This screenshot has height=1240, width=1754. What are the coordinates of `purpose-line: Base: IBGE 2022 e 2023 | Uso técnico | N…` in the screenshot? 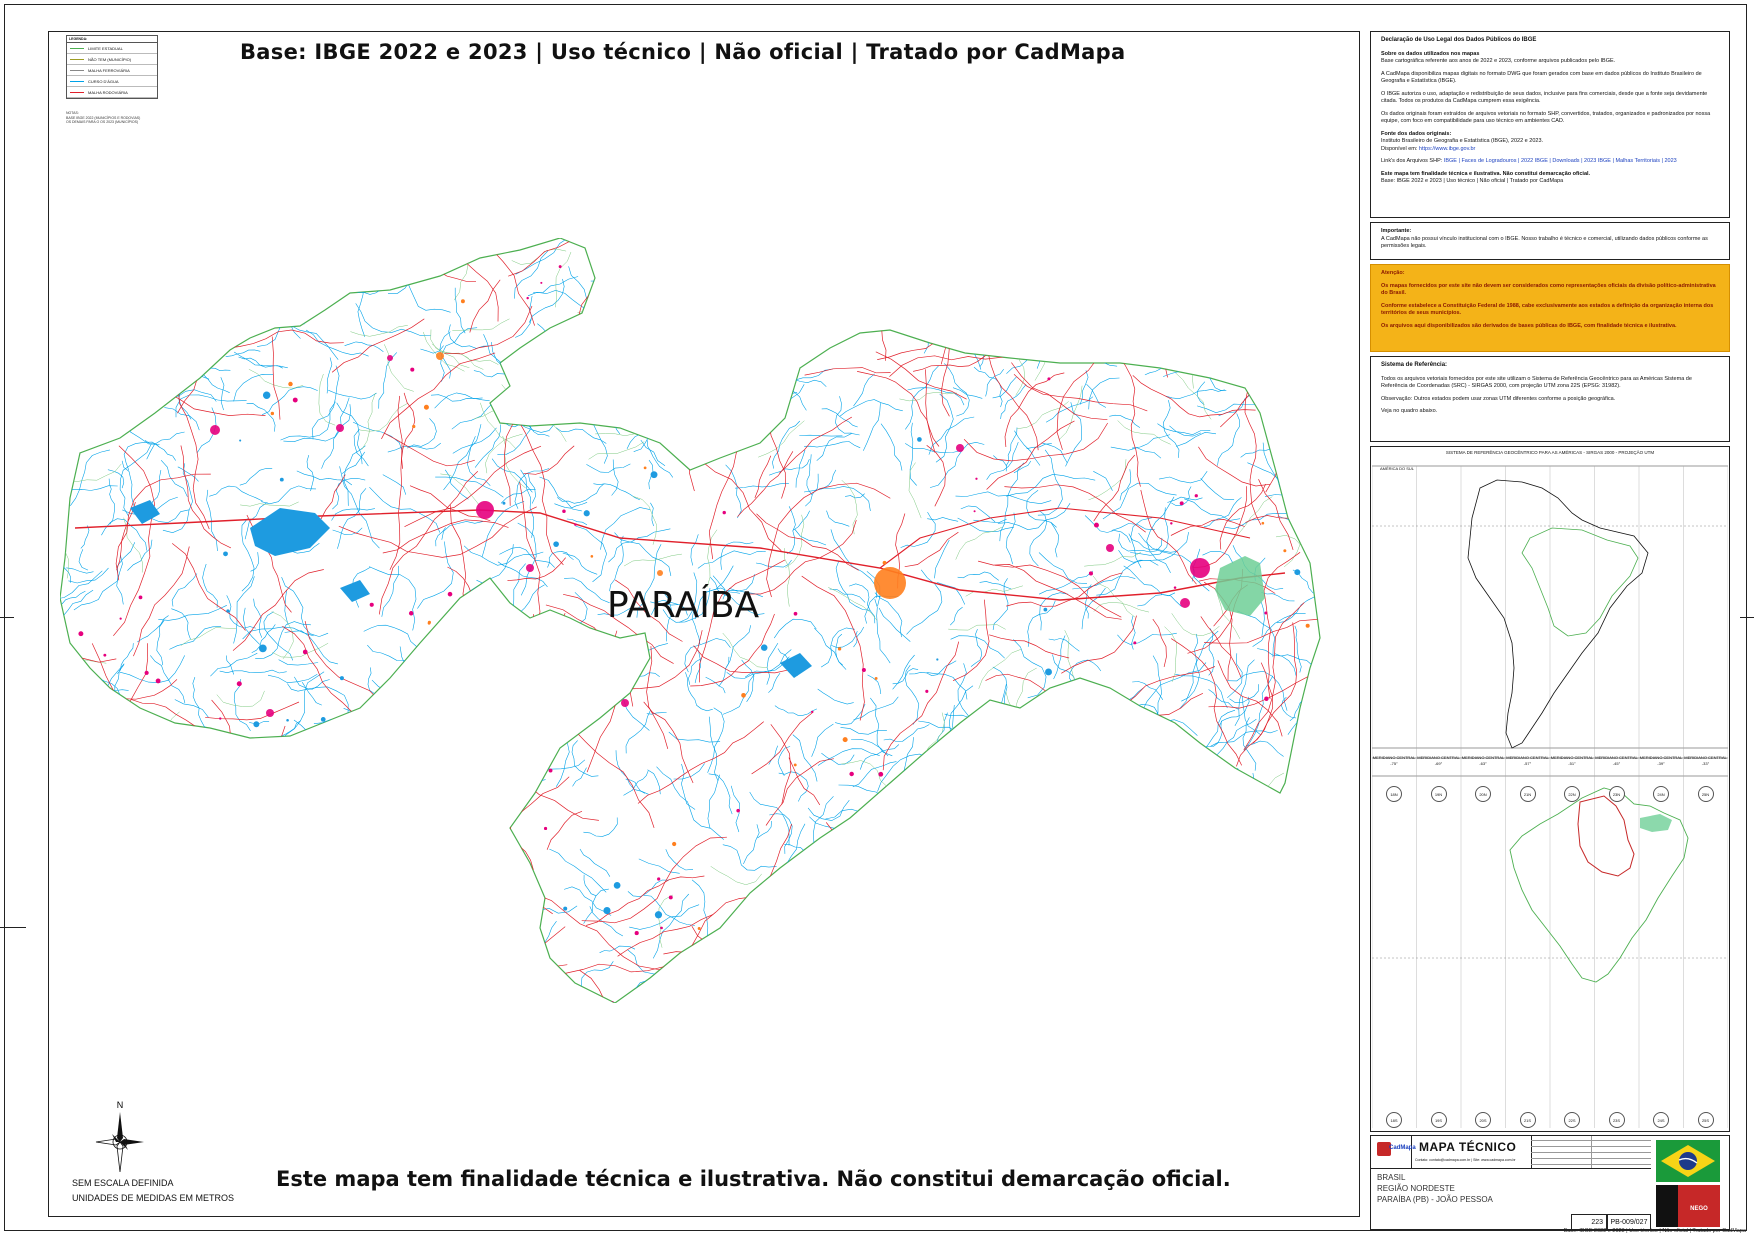 It's located at (1472, 181).